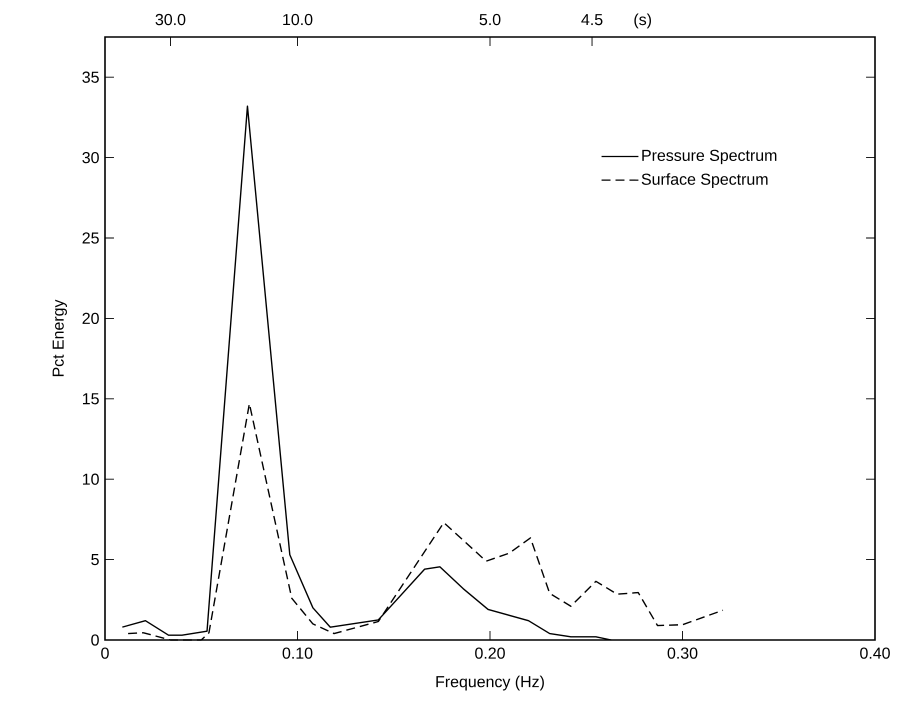 The width and height of the screenshot is (900, 725). I want to click on text: 4.5, so click(591, 20).